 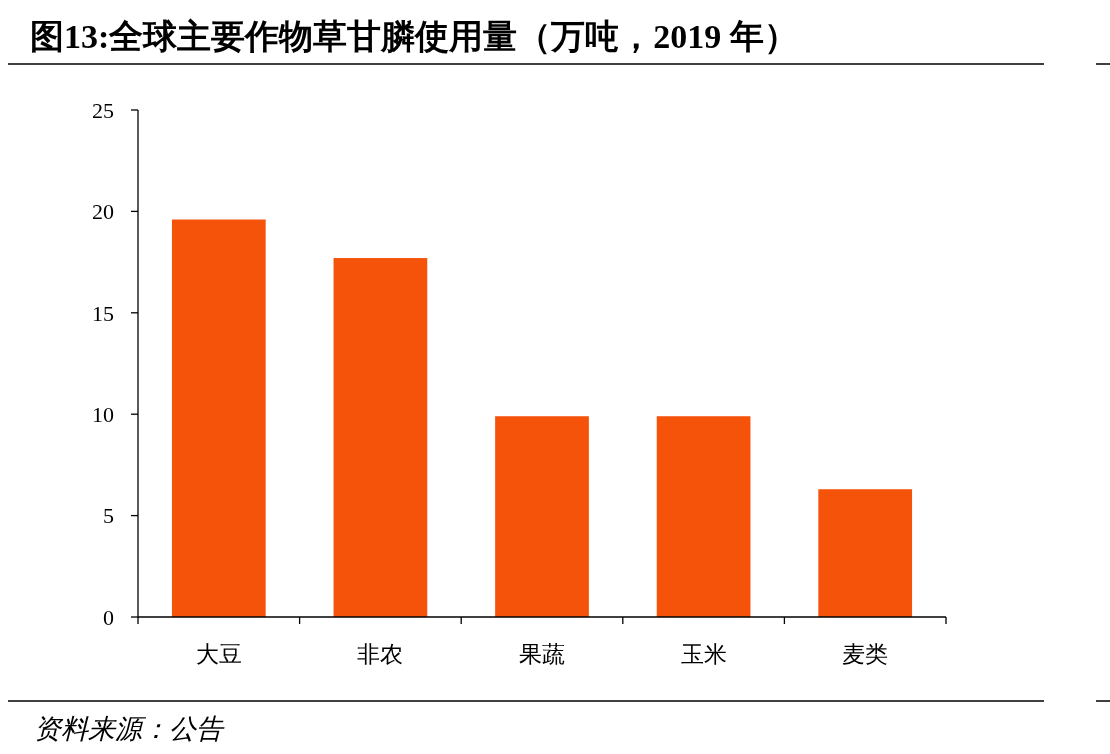 I want to click on y-tick-label: 10, so click(x=103, y=414).